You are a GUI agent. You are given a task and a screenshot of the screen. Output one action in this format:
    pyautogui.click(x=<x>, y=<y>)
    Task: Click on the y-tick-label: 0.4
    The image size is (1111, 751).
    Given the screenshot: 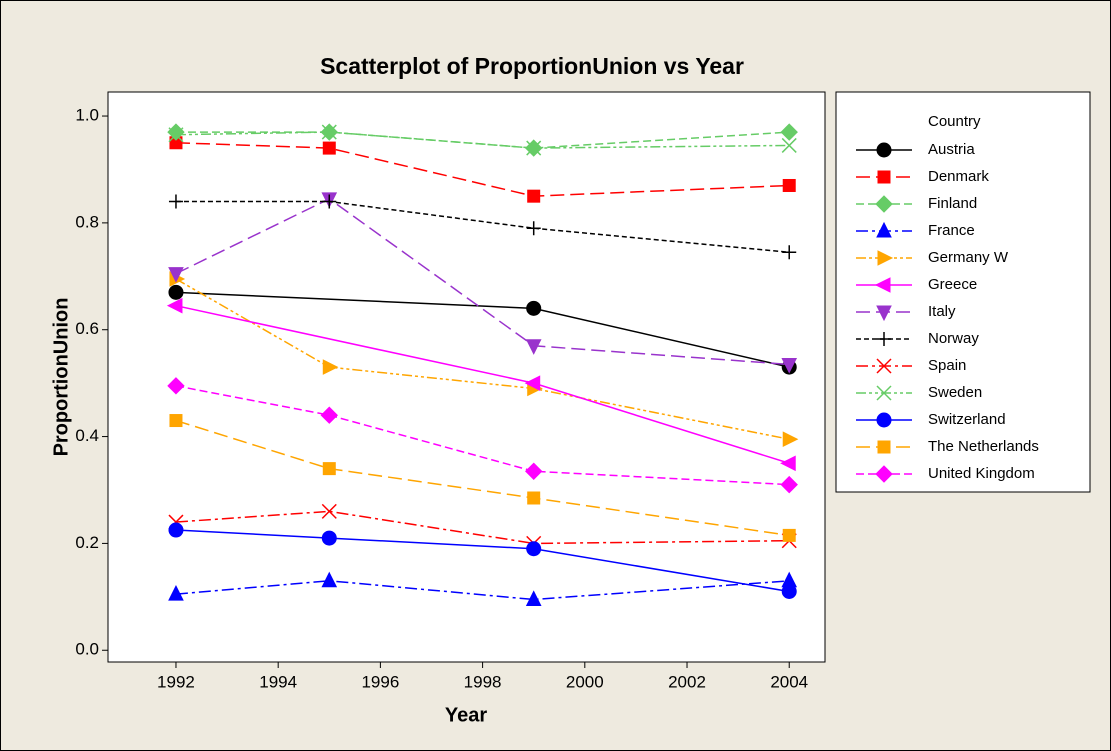 What is the action you would take?
    pyautogui.click(x=87, y=435)
    